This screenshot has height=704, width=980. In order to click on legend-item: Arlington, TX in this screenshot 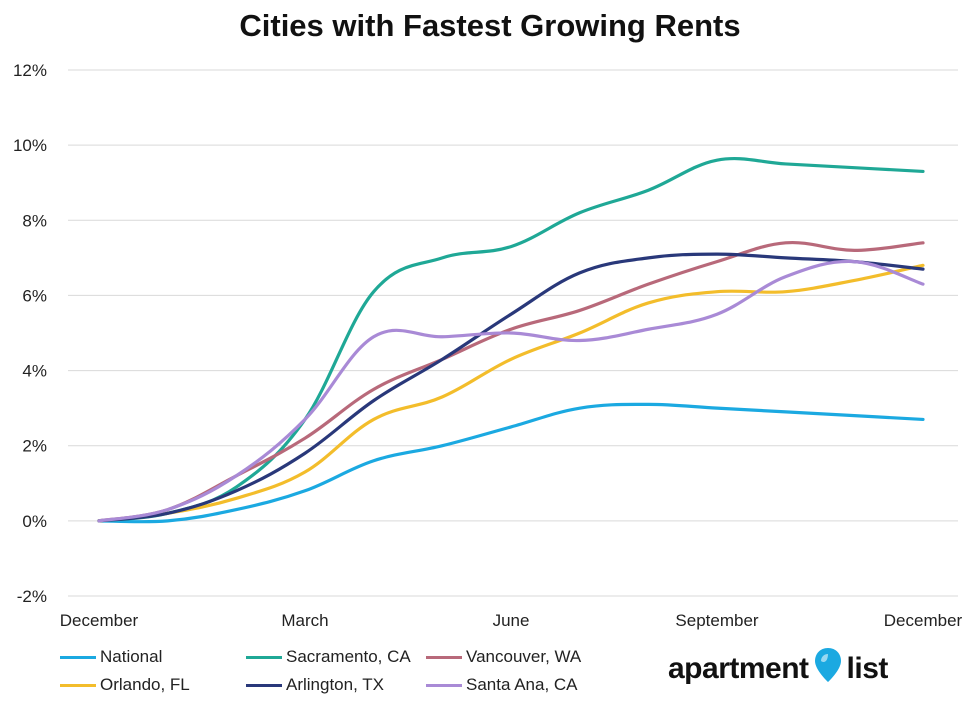, I will do `click(315, 685)`.